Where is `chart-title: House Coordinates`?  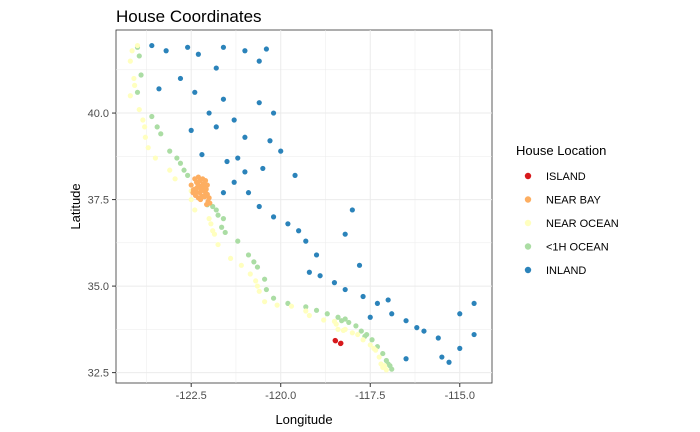
chart-title: House Coordinates is located at coordinates (189, 16).